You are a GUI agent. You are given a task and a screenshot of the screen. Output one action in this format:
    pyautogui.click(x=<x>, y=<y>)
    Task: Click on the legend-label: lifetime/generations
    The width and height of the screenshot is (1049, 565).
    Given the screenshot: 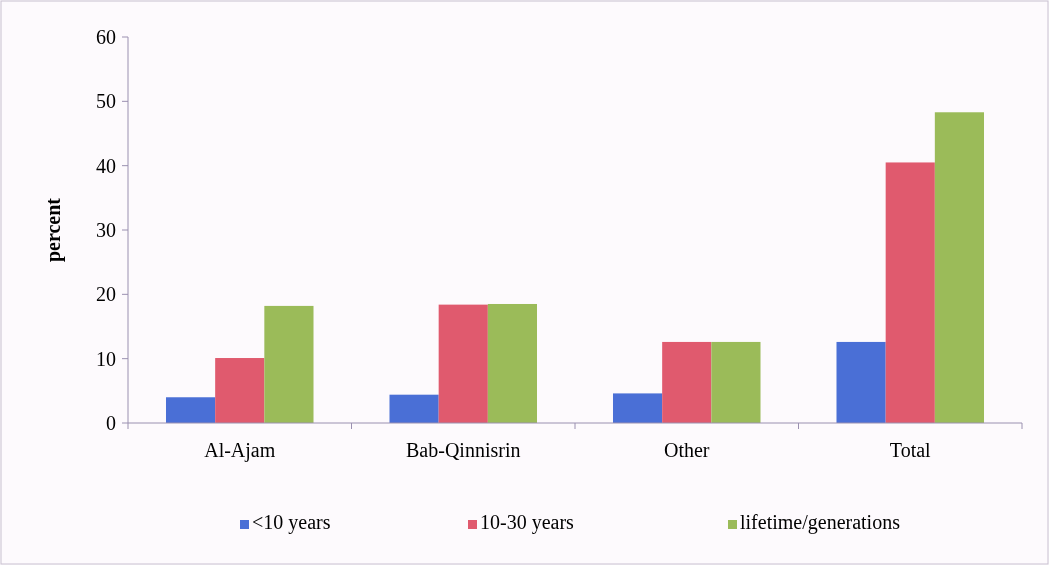 What is the action you would take?
    pyautogui.click(x=820, y=522)
    